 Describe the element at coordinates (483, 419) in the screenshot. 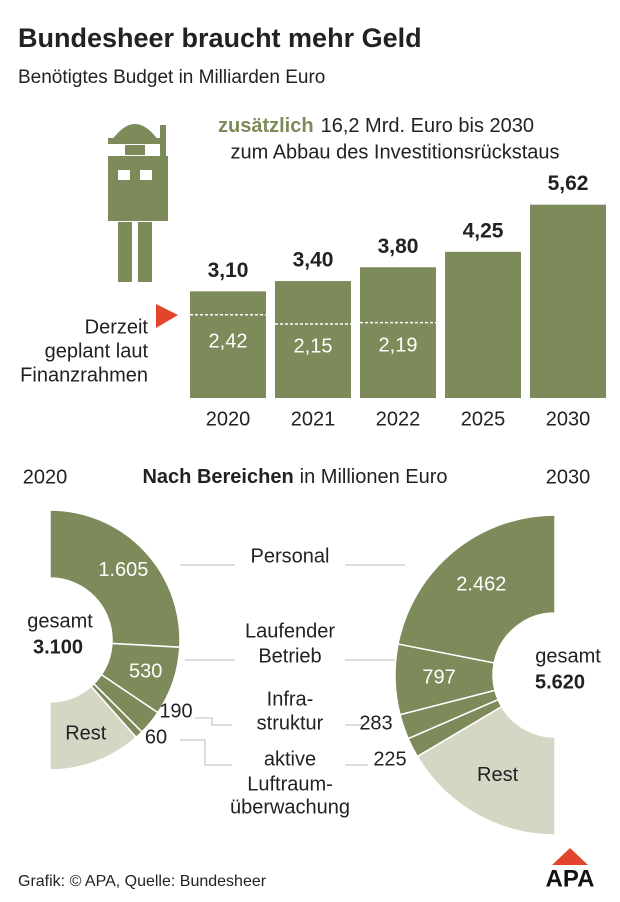

I see `x-tick-label: 2025` at that location.